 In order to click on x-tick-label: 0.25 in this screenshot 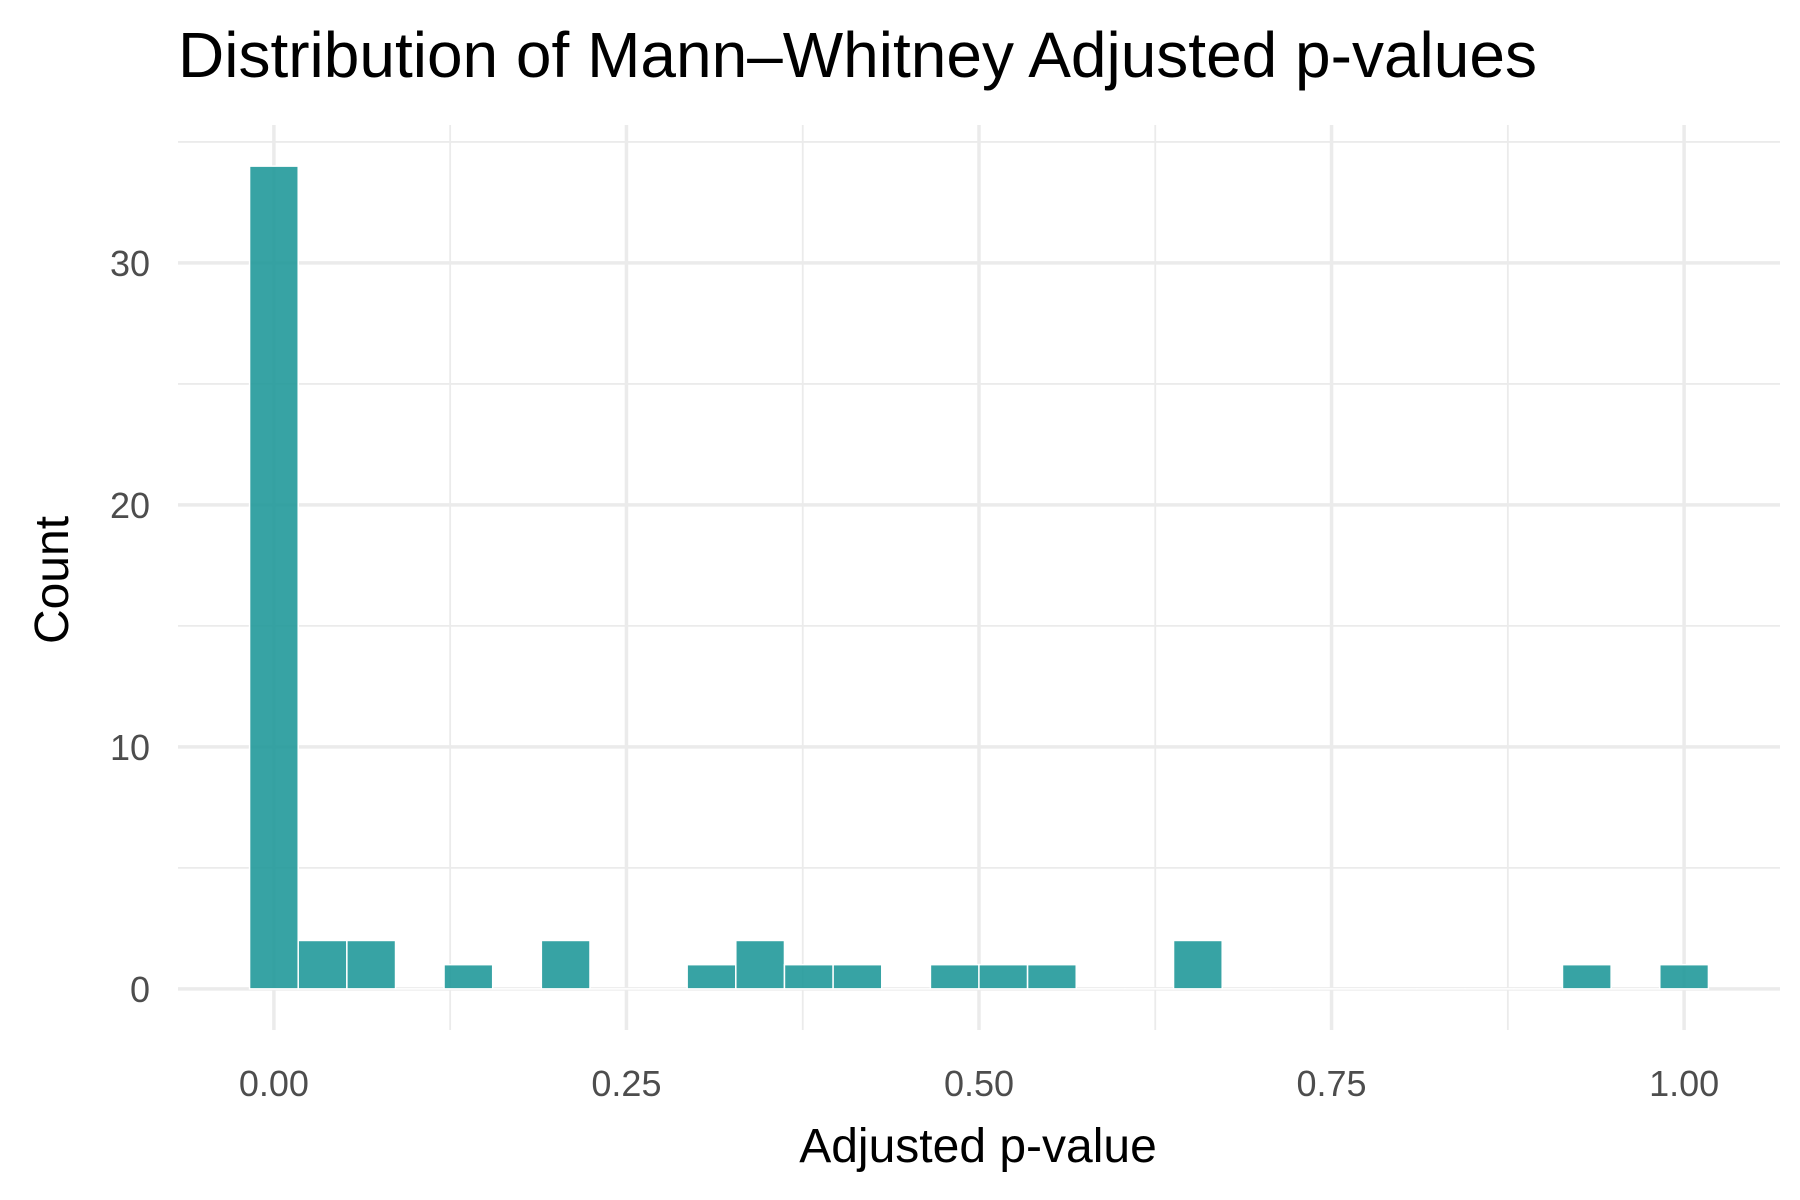, I will do `click(626, 1083)`.